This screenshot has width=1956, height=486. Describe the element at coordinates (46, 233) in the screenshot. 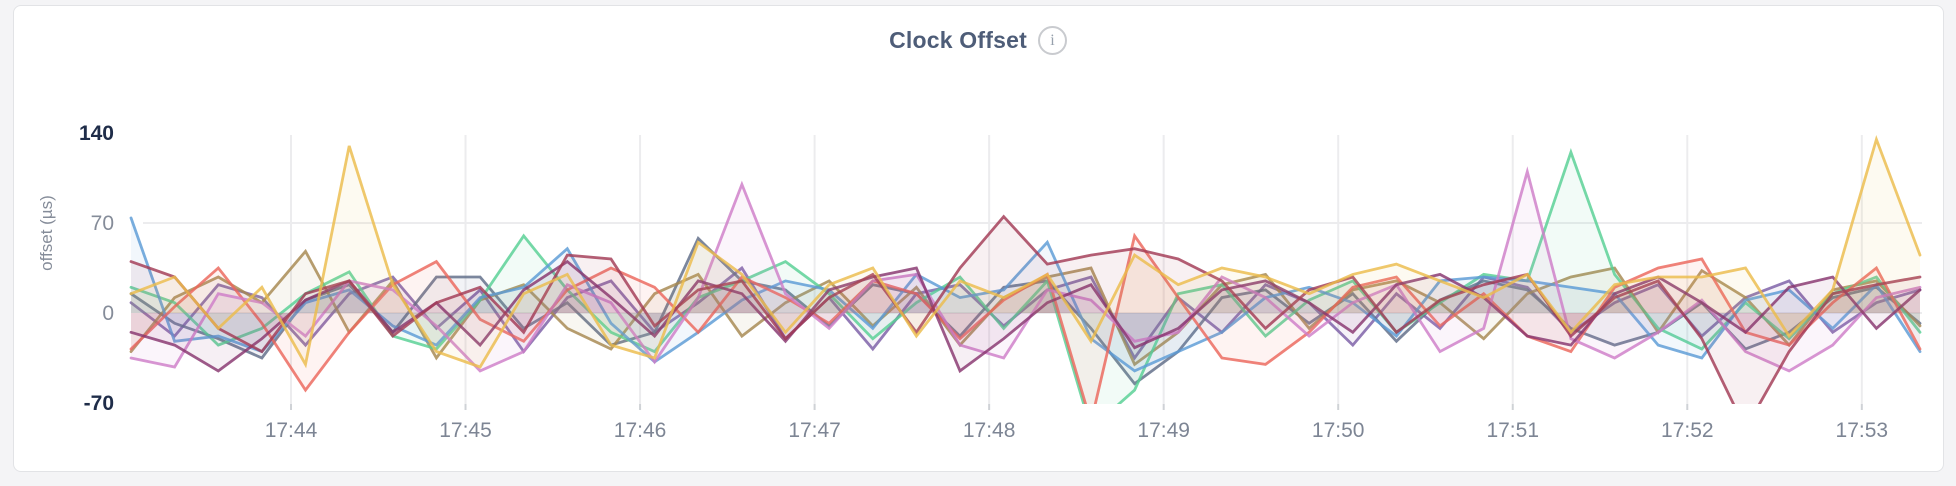

I see `y-axis-label: offset (µs)` at that location.